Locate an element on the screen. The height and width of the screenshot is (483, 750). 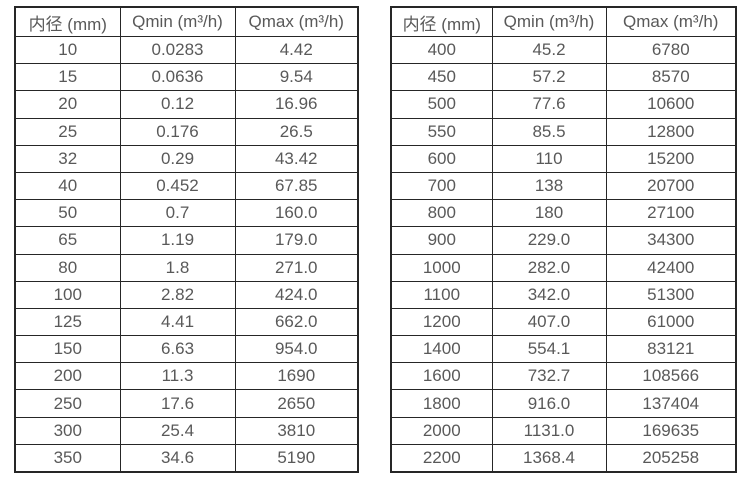
table-cell: 250 is located at coordinates (67, 403).